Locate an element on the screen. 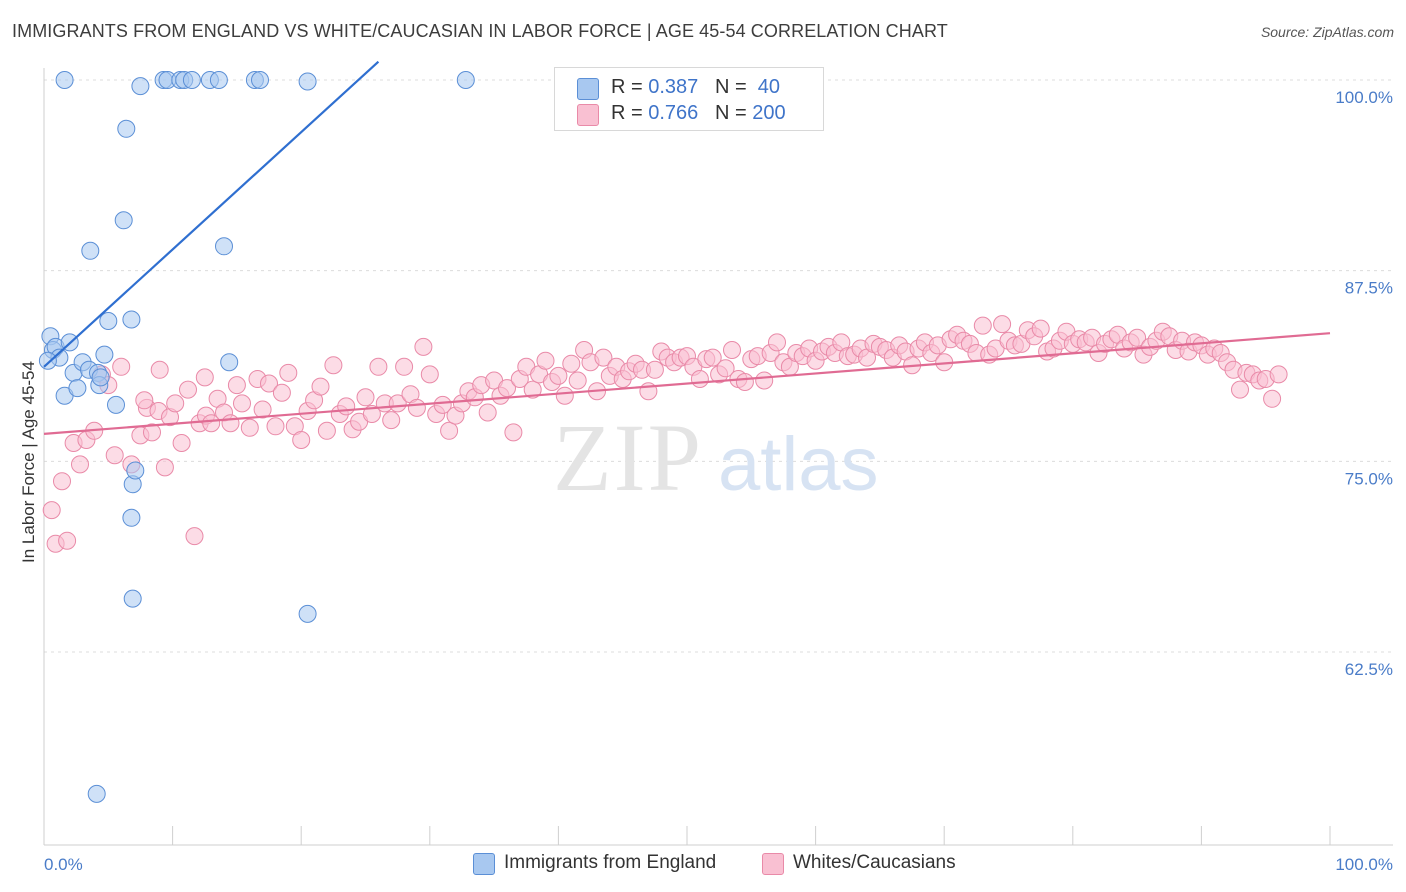 Image resolution: width=1406 pixels, height=892 pixels. x-tick-label-max: 100.0% is located at coordinates (1364, 864).